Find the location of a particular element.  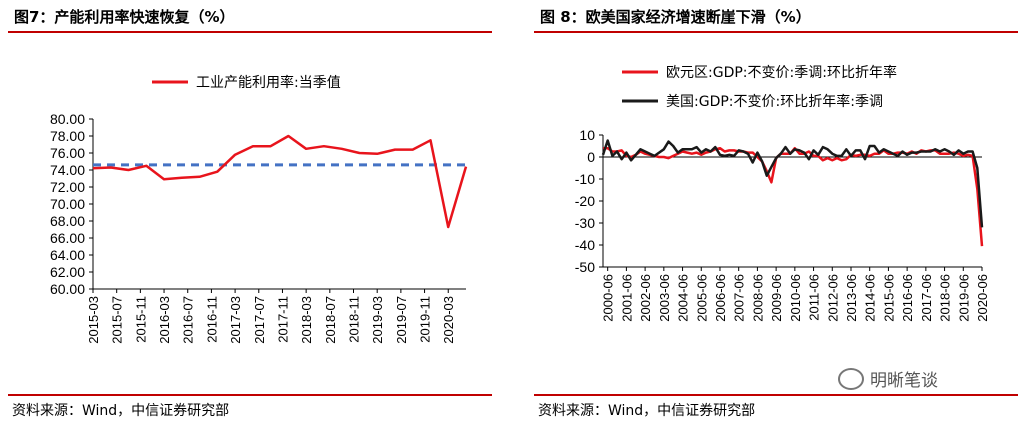

x-tick-label: 2016-06 is located at coordinates (907, 298).